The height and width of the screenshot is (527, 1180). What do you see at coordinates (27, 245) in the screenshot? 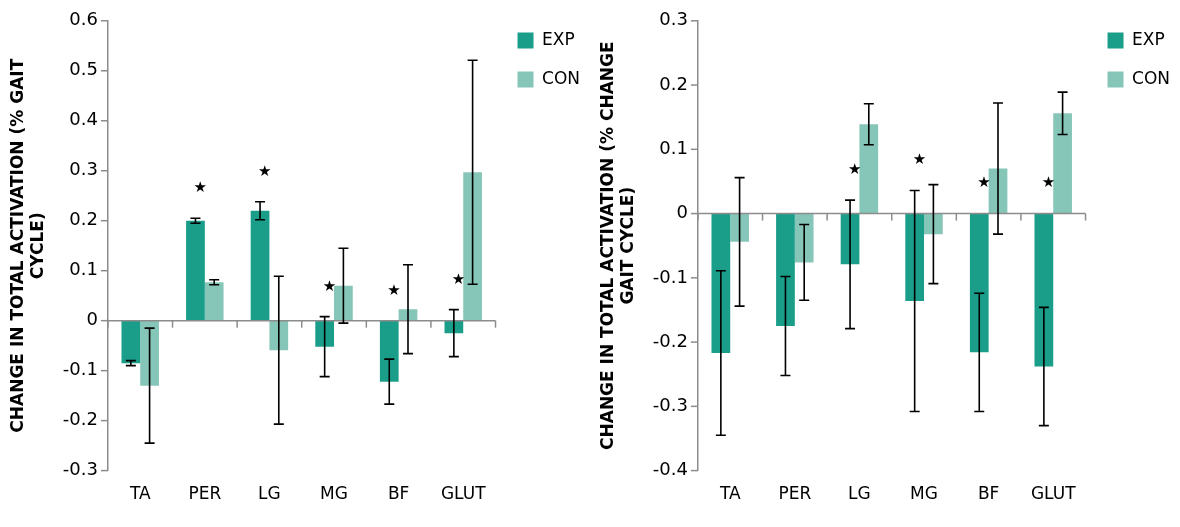
I see `y-axis-title: CHANGE IN TOTAL ACTIVATION (% GAIT CYCLE)` at bounding box center [27, 245].